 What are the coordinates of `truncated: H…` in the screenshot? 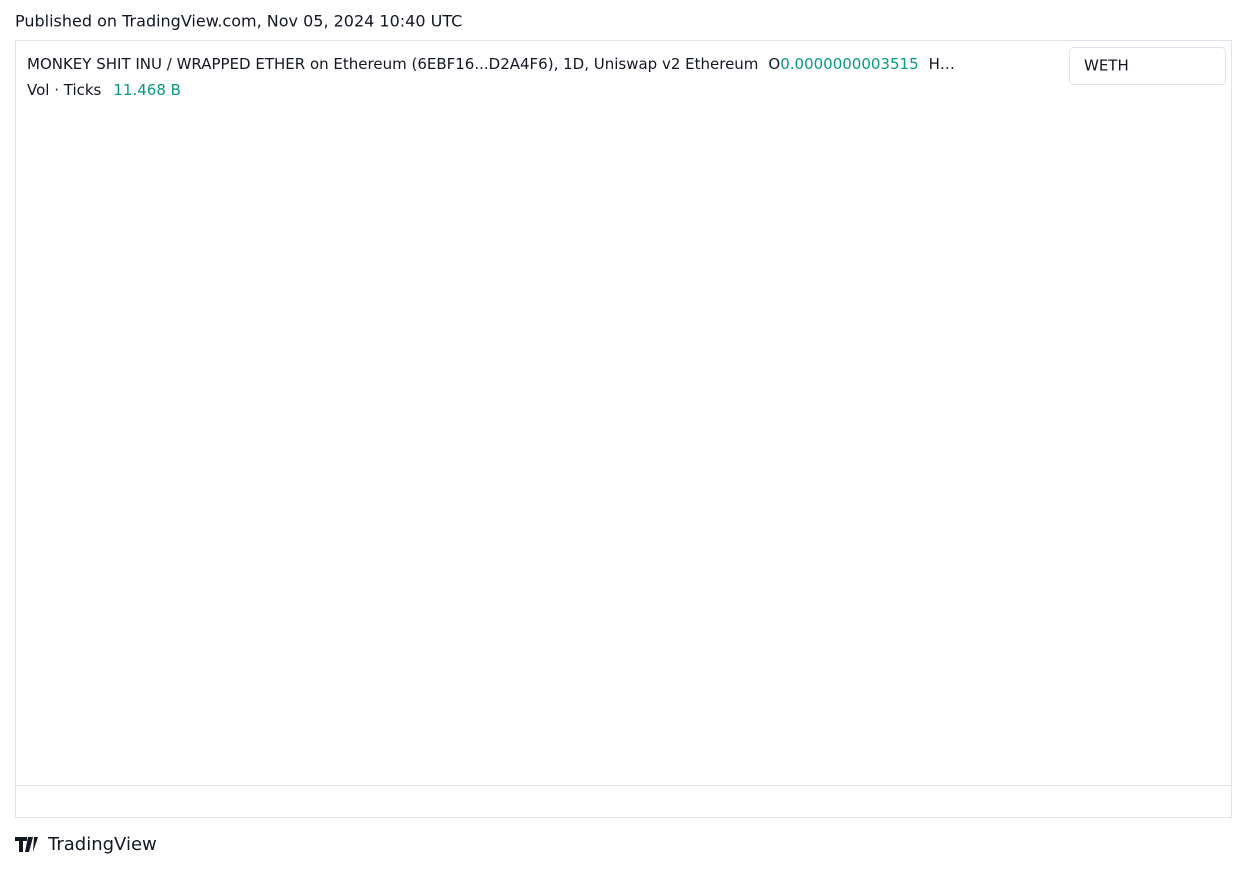 It's located at (942, 64).